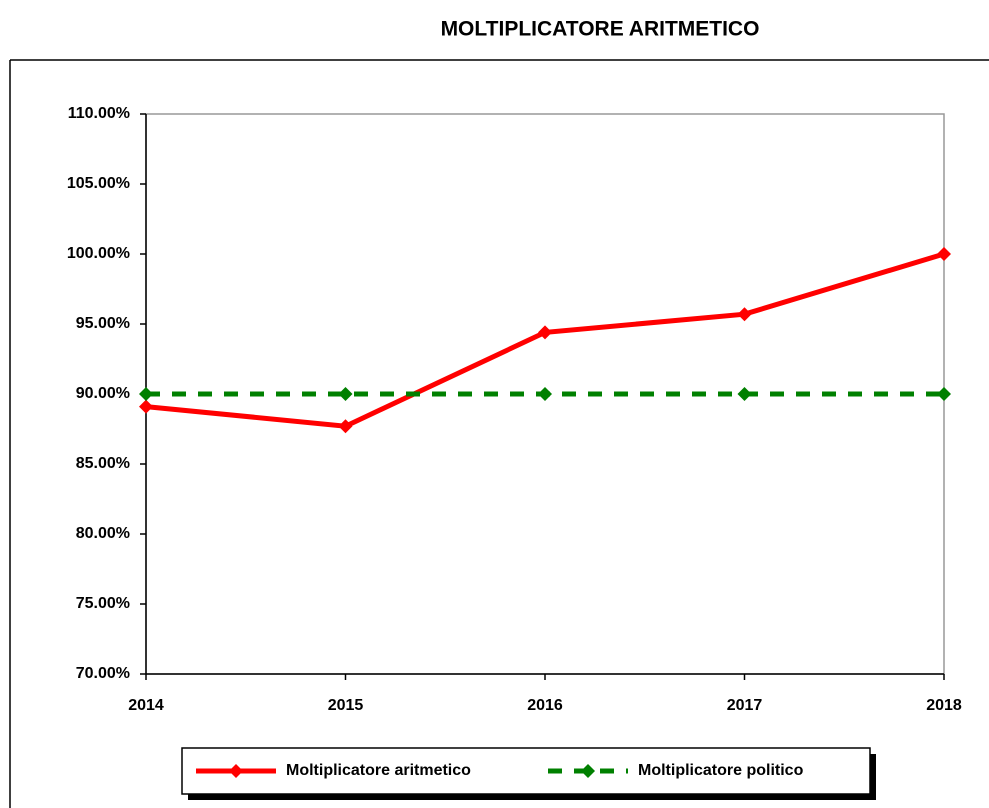 Image resolution: width=989 pixels, height=808 pixels. Describe the element at coordinates (98, 253) in the screenshot. I see `y-tick-label: 100.00%` at that location.